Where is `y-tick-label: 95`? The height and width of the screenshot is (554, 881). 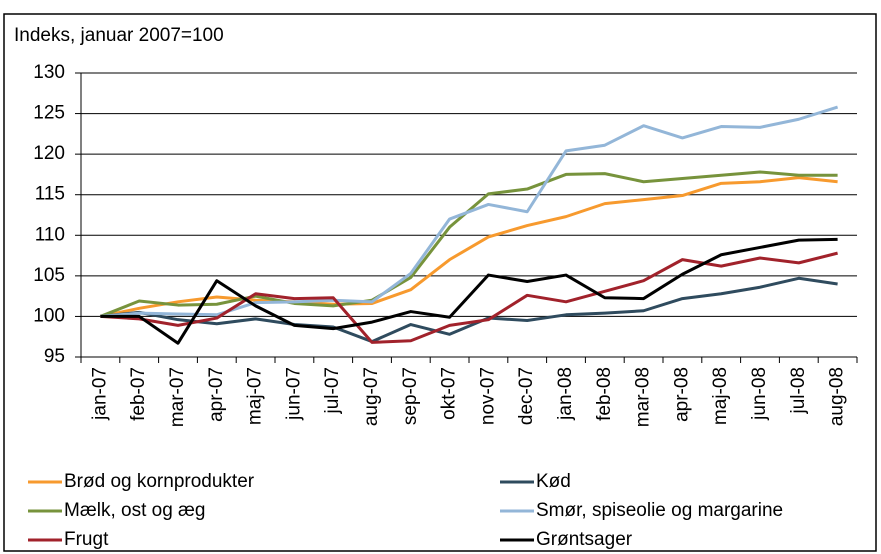 y-tick-label: 95 is located at coordinates (54, 356).